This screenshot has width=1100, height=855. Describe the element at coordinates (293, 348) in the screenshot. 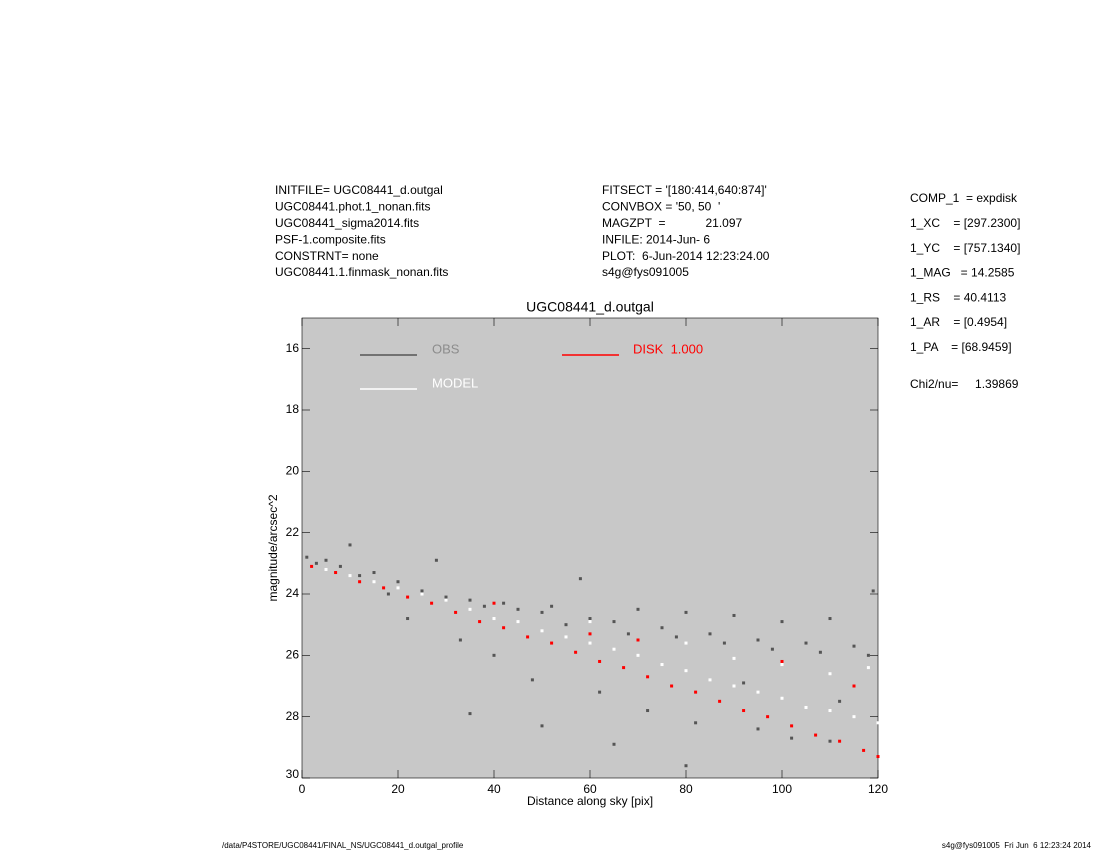

I see `y-tick-label: 16` at that location.